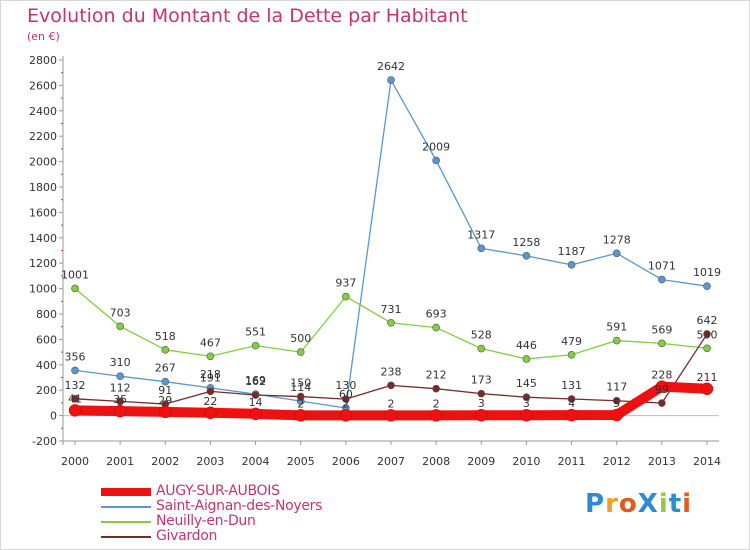  What do you see at coordinates (345, 283) in the screenshot?
I see `data-label-2: 937` at bounding box center [345, 283].